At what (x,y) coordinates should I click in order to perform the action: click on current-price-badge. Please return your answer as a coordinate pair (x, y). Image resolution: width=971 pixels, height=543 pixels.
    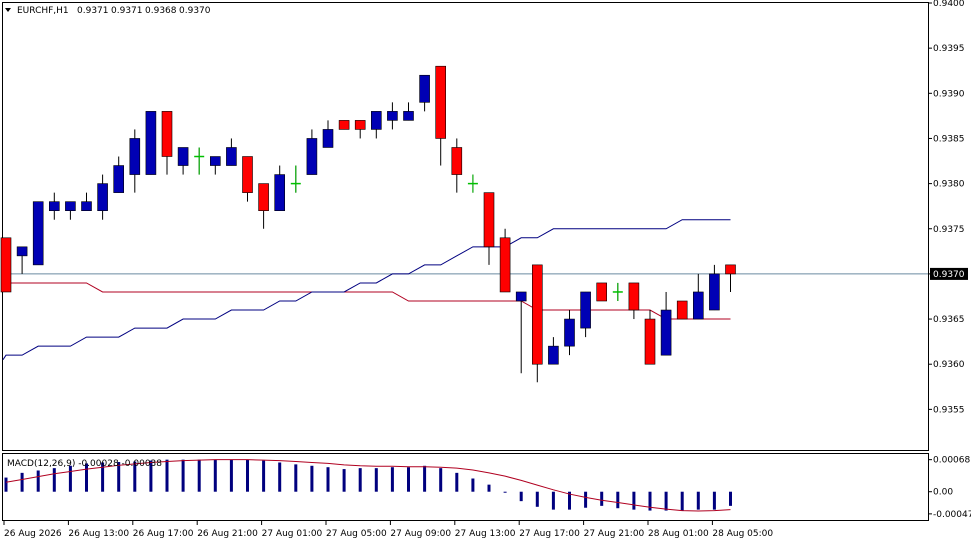
    Looking at the image, I should click on (949, 273).